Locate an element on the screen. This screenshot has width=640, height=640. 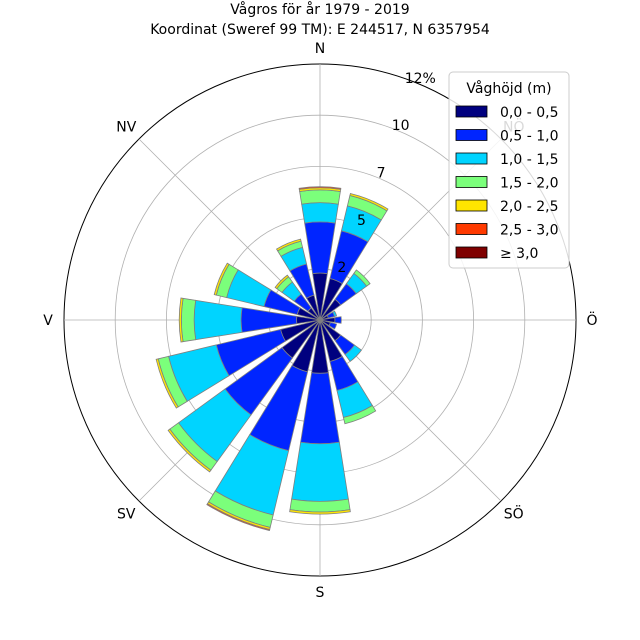
chart-title: Vågros för år 1979 - 2019 is located at coordinates (319, 9).